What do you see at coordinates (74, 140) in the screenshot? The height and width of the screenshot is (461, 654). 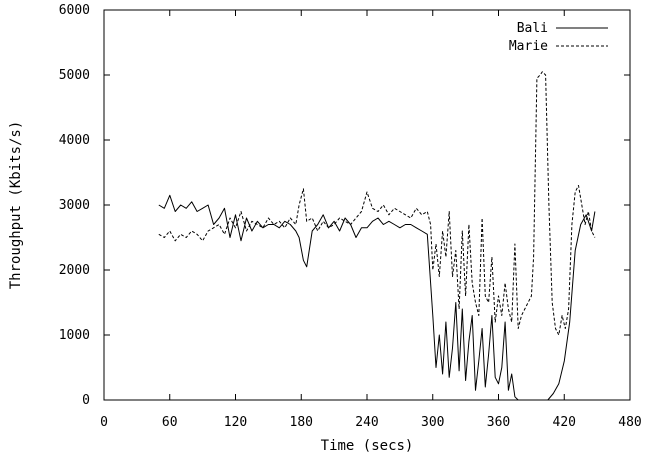 I see `y-tick-label: 4000` at bounding box center [74, 140].